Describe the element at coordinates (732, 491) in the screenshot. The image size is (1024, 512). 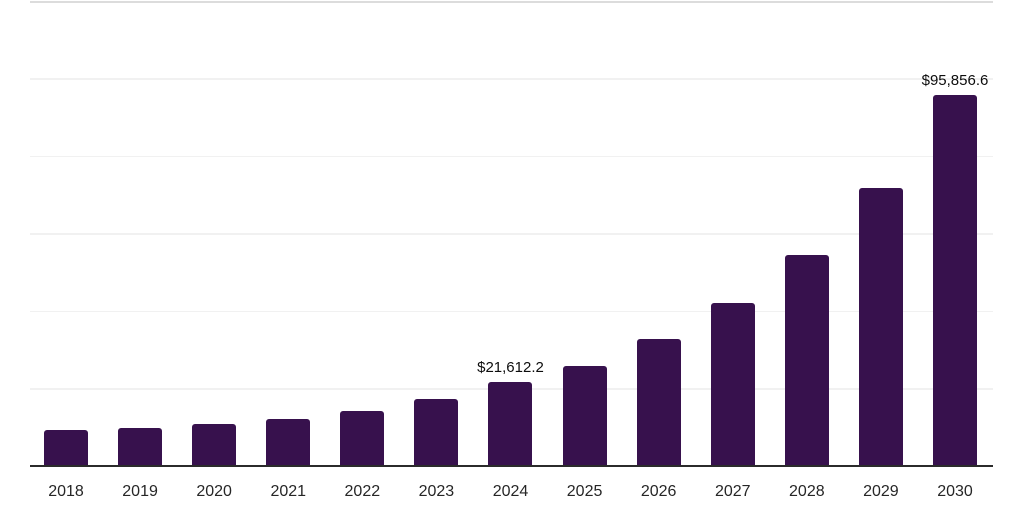
I see `x-tick-2027: 2027` at that location.